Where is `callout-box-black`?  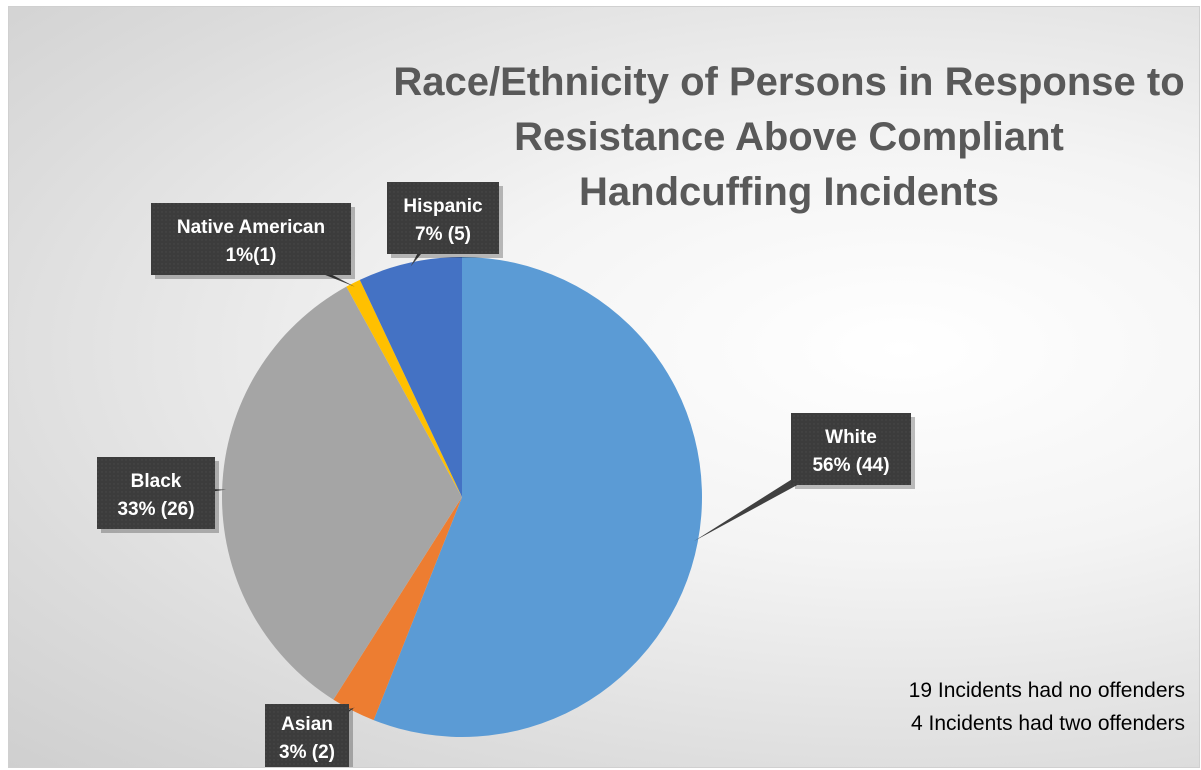
callout-box-black is located at coordinates (156, 493).